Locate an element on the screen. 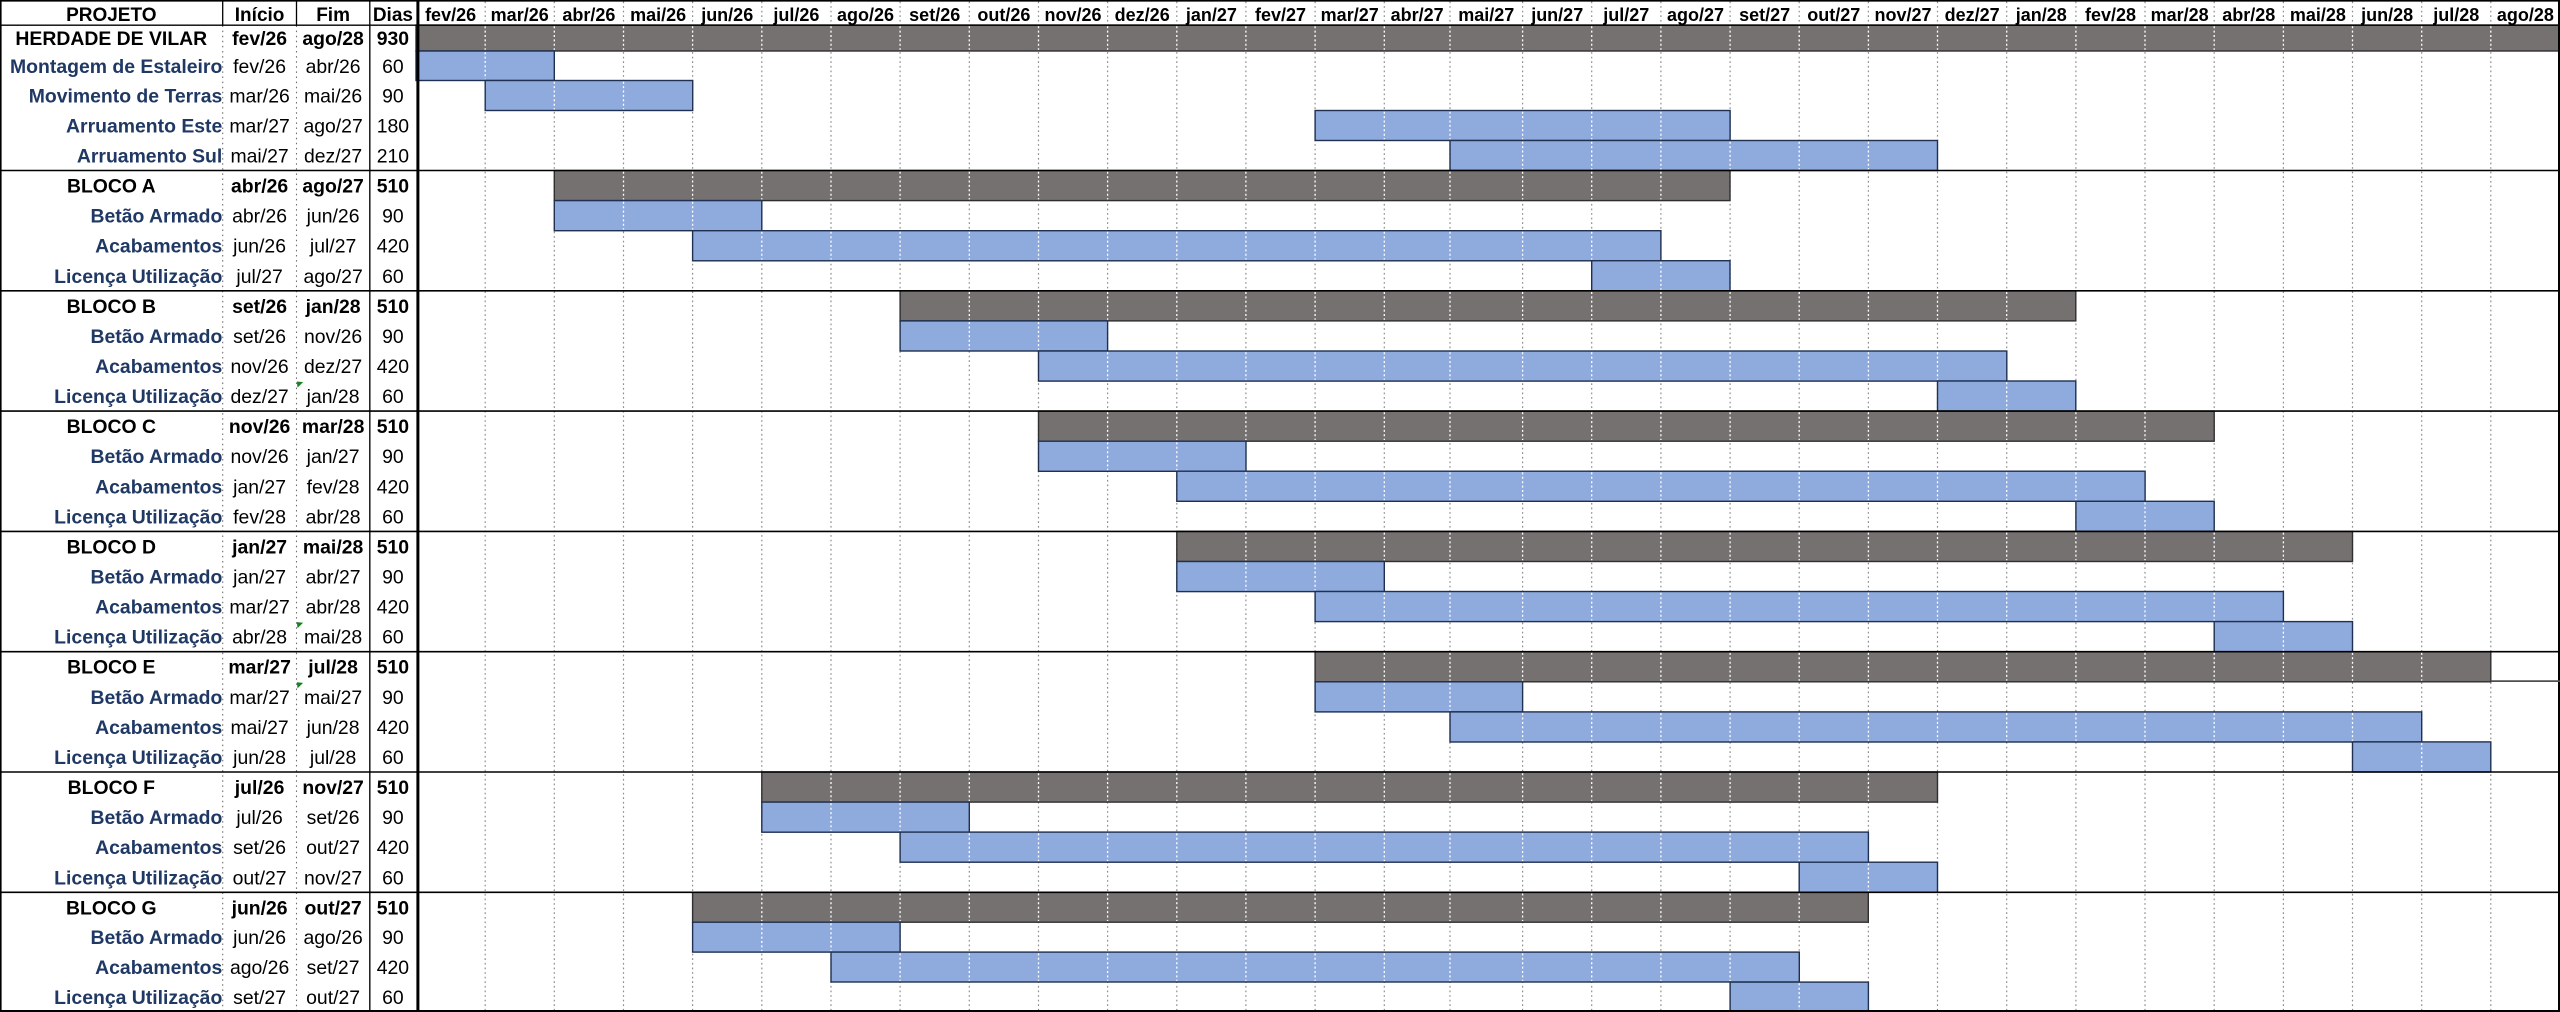 The width and height of the screenshot is (2560, 1012). svg-text: mar/26 is located at coordinates (259, 97).